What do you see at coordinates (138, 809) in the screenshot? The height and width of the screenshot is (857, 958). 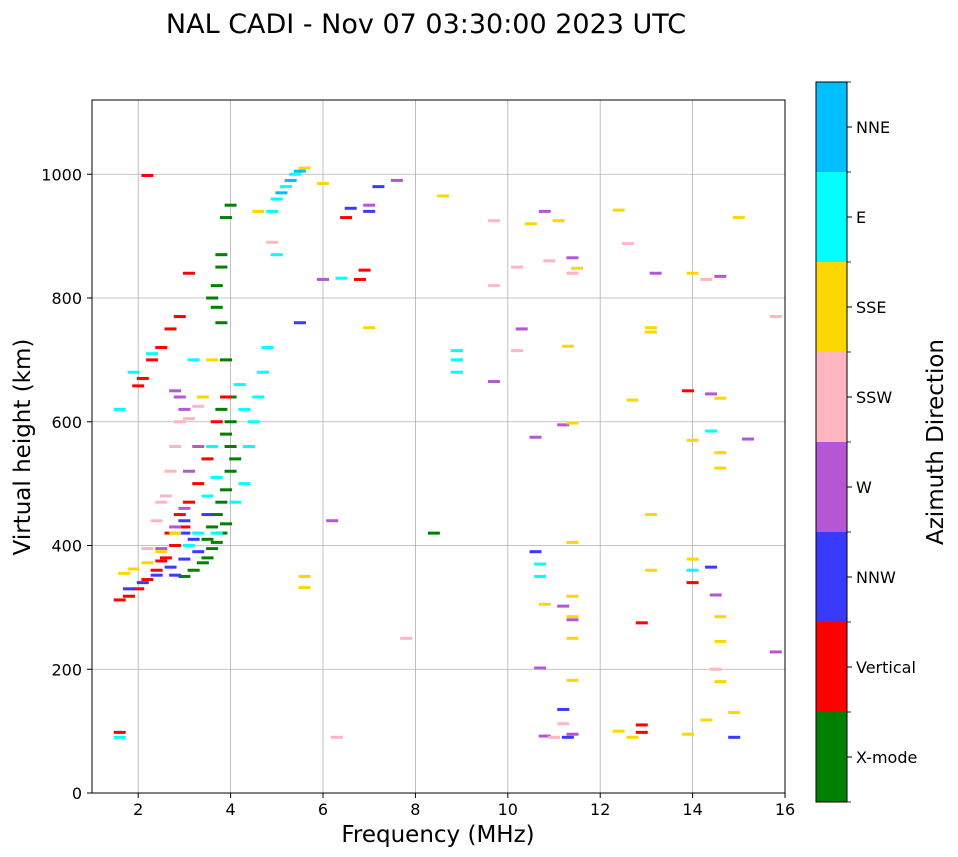 I see `x-tick-label: 2` at bounding box center [138, 809].